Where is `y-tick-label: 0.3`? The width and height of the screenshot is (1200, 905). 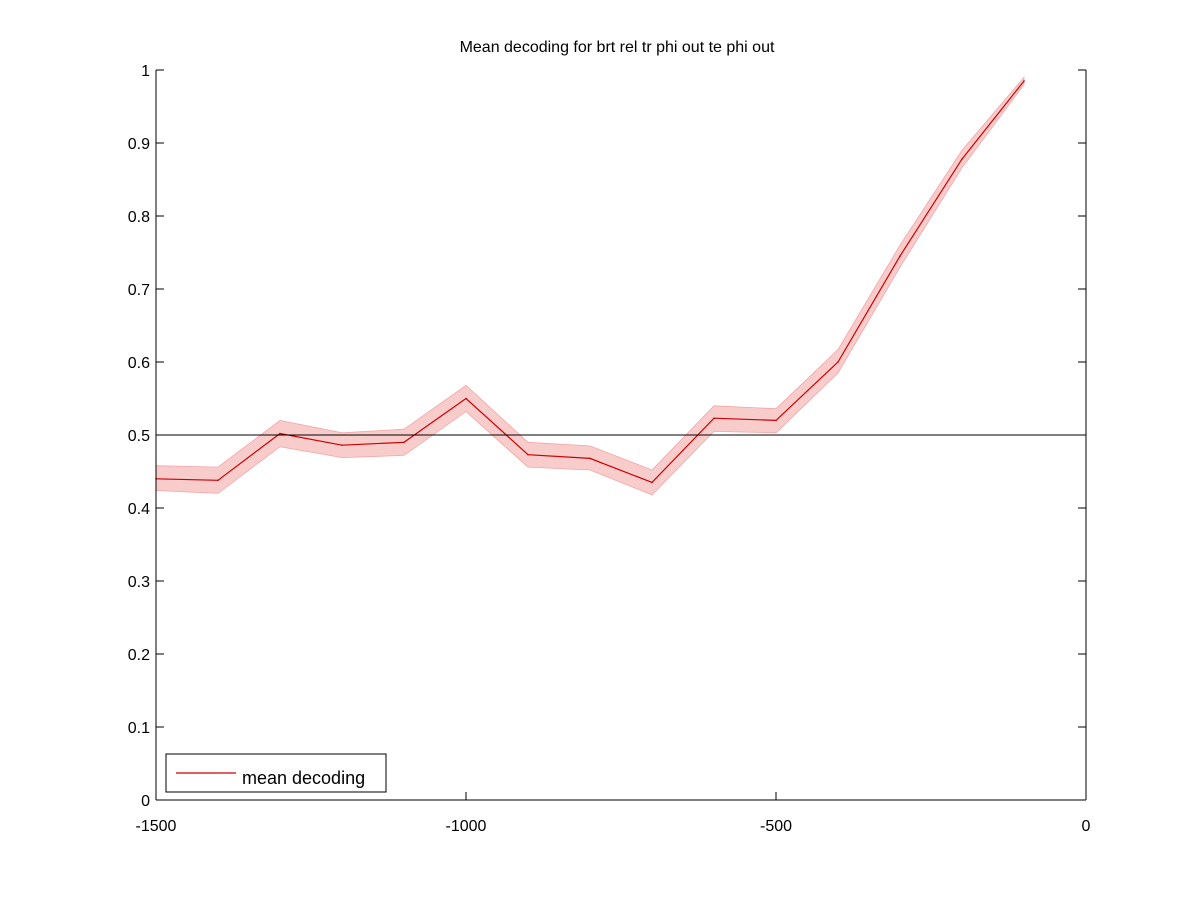
y-tick-label: 0.3 is located at coordinates (139, 582).